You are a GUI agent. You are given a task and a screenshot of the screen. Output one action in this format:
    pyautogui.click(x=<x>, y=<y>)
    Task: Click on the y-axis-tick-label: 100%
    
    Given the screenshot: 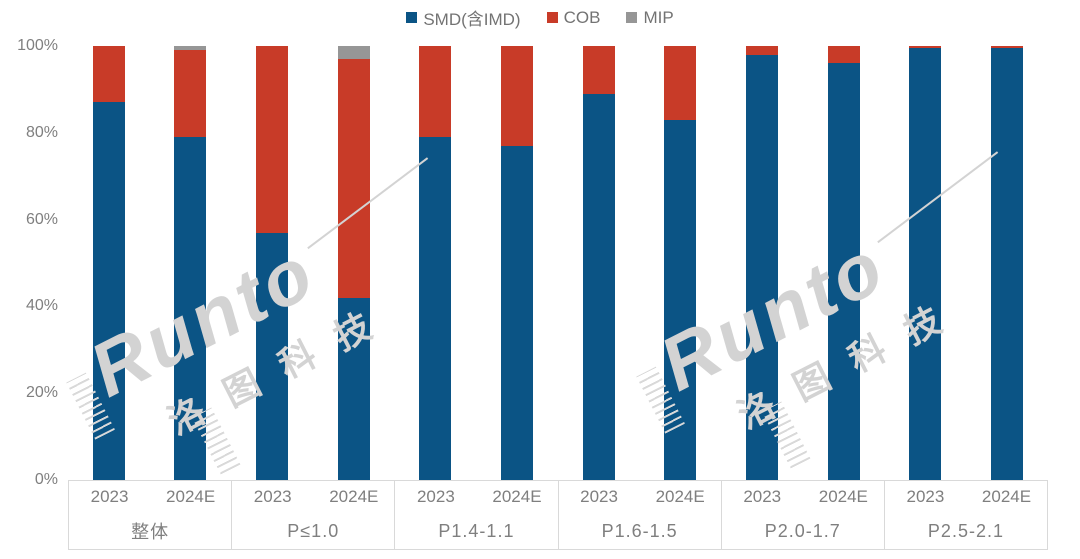 What is the action you would take?
    pyautogui.click(x=37, y=45)
    